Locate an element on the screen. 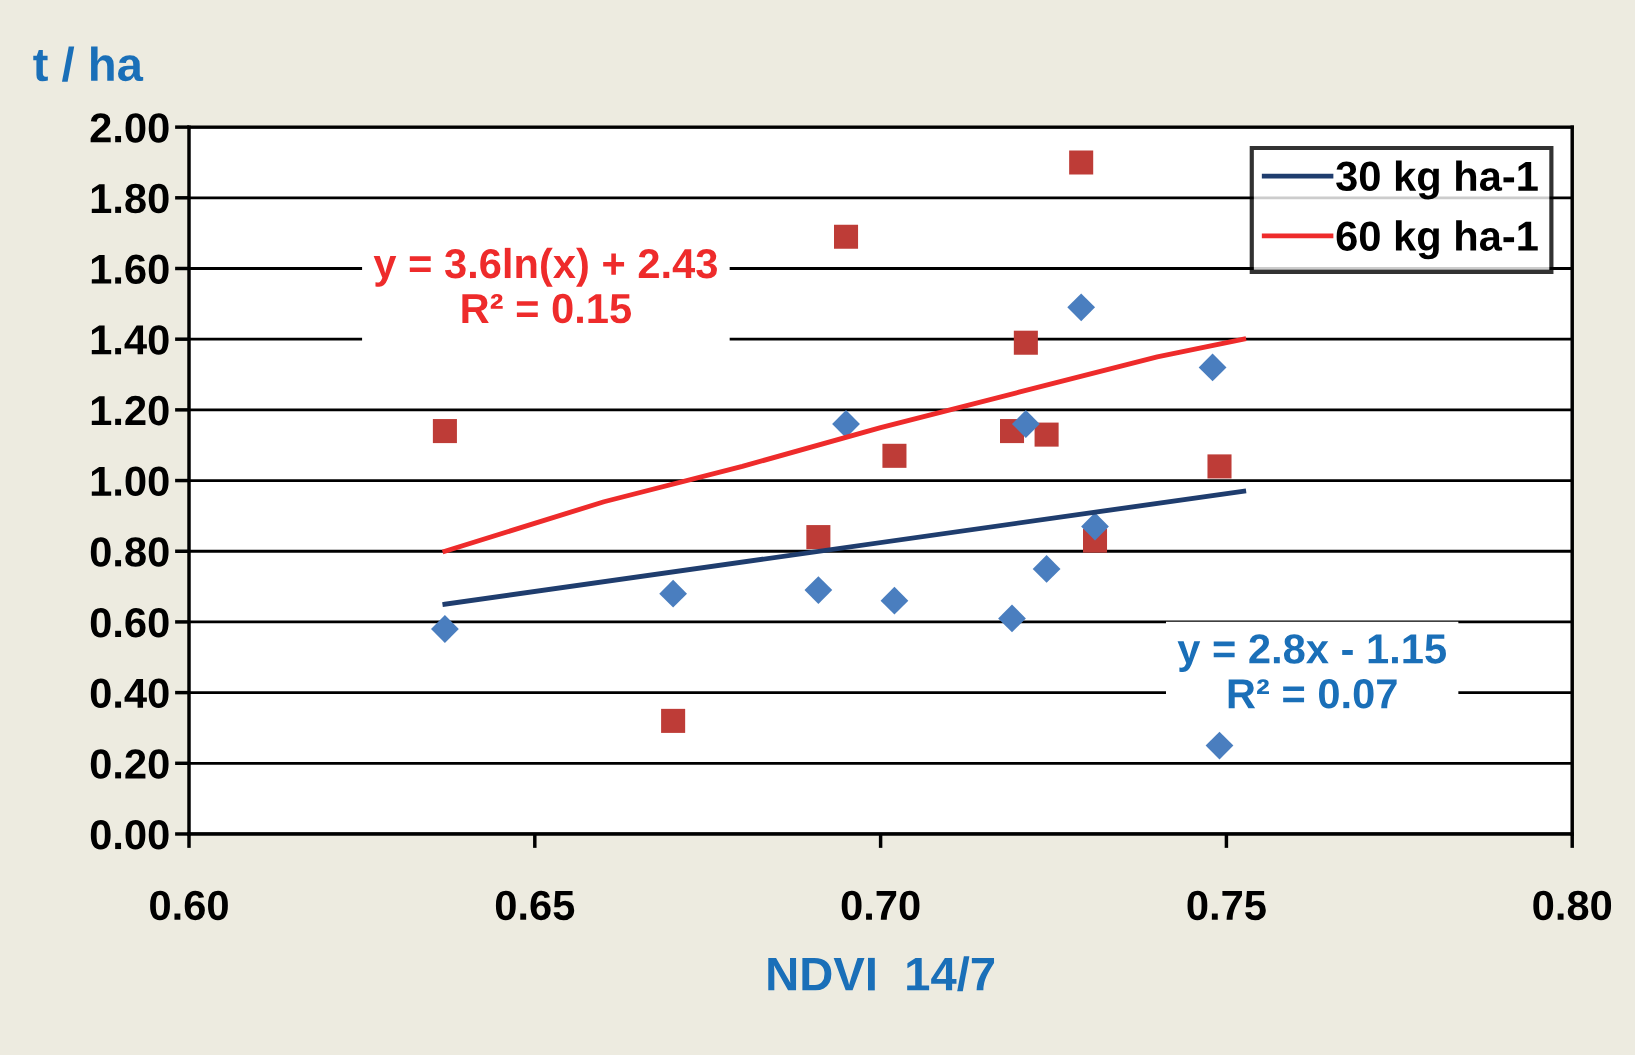 The width and height of the screenshot is (1635, 1055). x-tick-label: 0.75 is located at coordinates (1226, 905).